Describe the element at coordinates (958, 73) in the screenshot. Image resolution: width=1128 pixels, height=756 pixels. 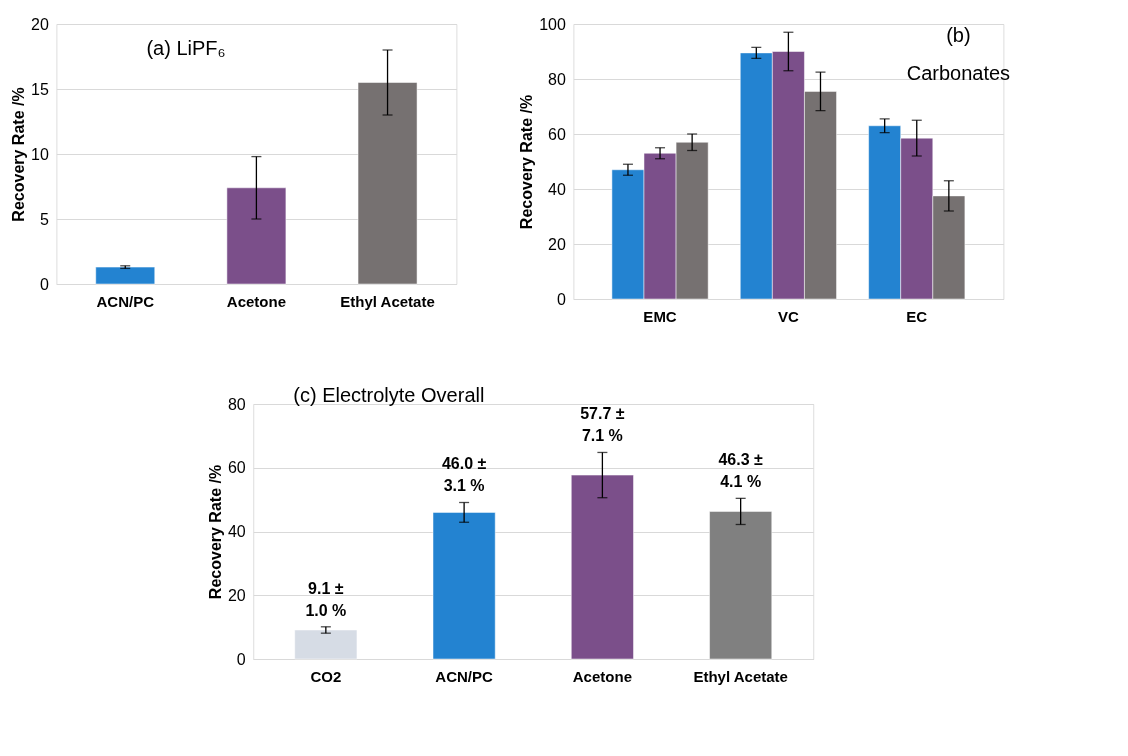
I see `annotation: Carbonates` at that location.